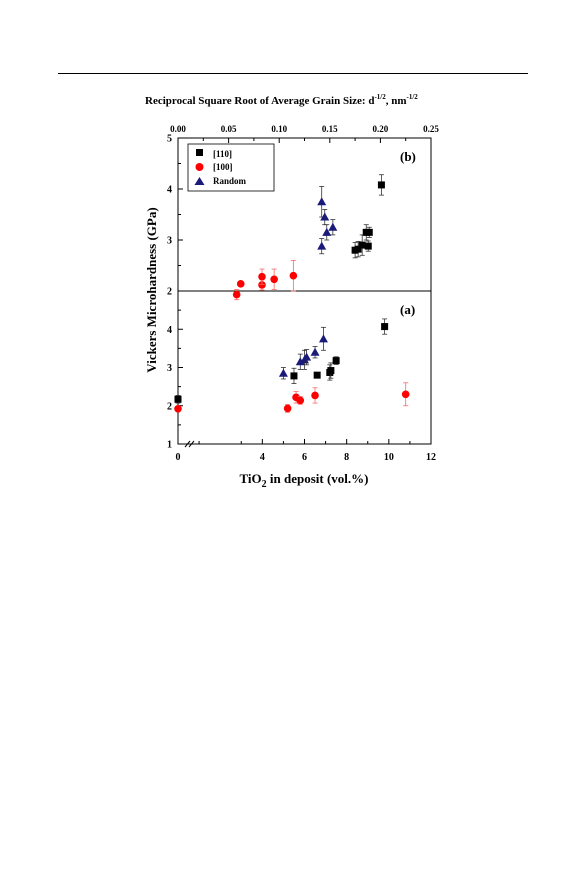 This screenshot has height=888, width=585. Describe the element at coordinates (303, 480) in the screenshot. I see `x-axis-label: TiO2 in deposit (vol.%)` at that location.